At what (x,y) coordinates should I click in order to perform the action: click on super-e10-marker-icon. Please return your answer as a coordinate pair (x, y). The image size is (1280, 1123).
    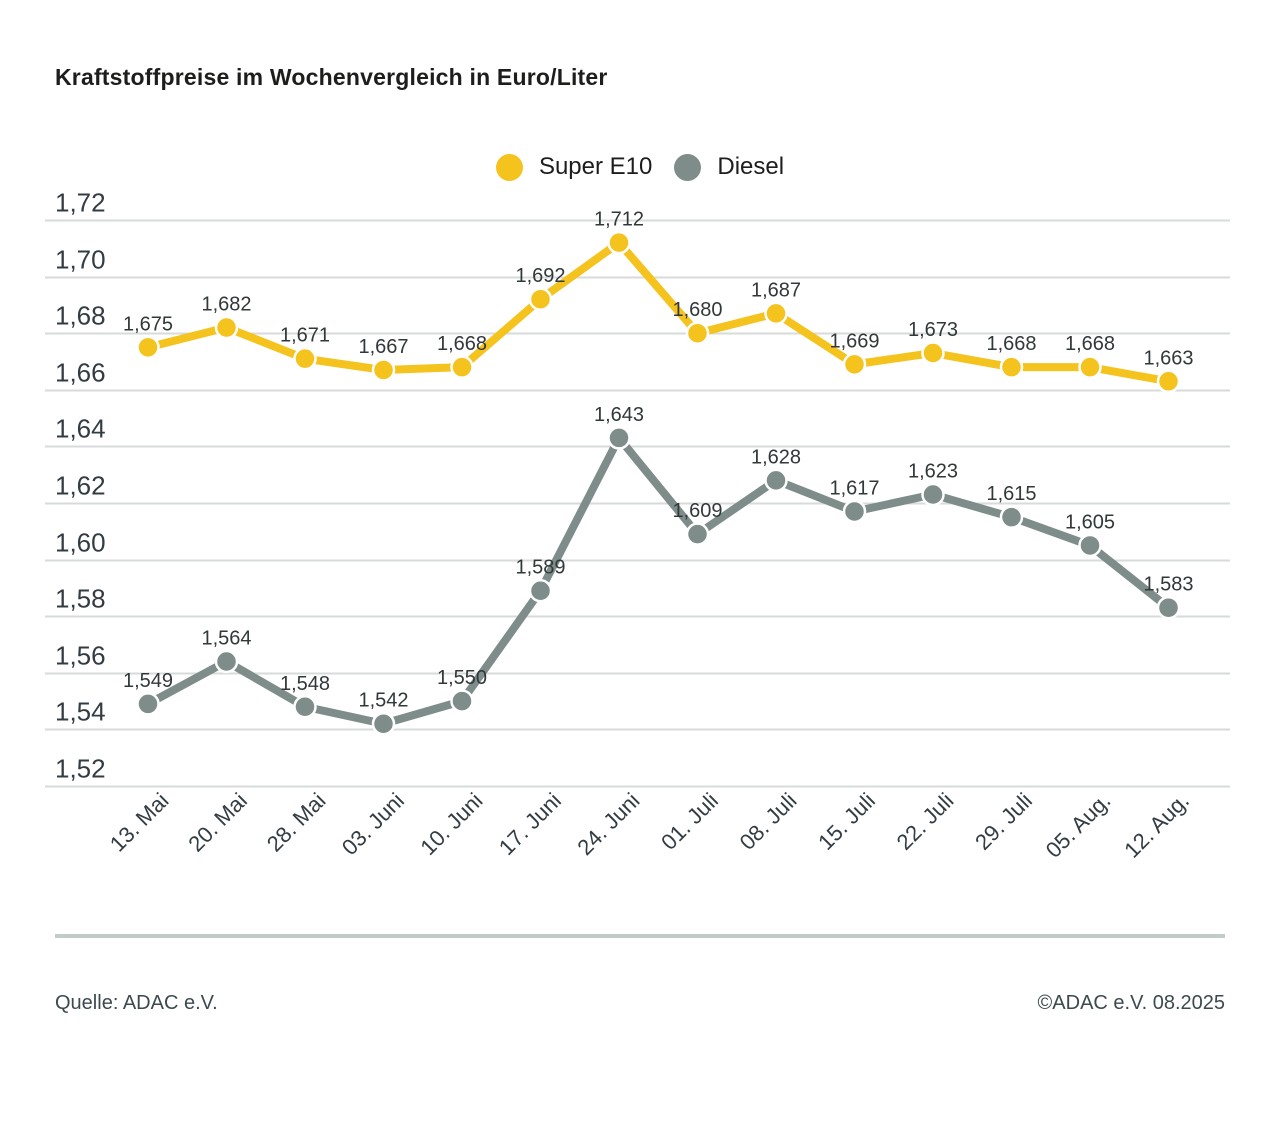
    Looking at the image, I should click on (509, 167).